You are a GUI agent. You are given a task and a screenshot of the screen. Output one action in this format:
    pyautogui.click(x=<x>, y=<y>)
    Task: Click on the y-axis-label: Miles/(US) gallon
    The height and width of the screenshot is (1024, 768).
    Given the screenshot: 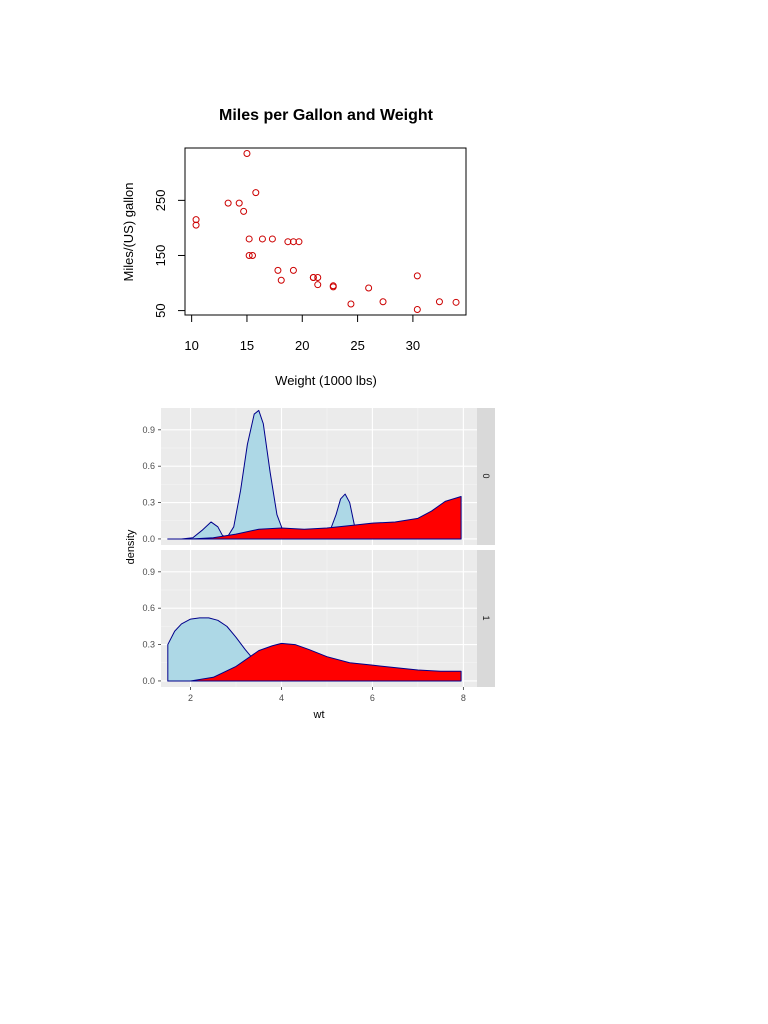 What is the action you would take?
    pyautogui.click(x=128, y=232)
    